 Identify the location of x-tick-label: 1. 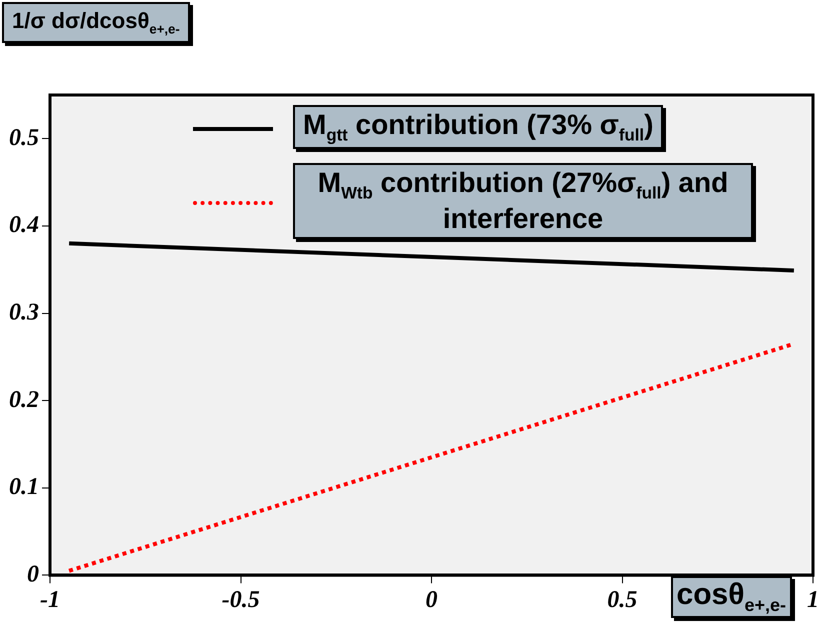
(813, 599).